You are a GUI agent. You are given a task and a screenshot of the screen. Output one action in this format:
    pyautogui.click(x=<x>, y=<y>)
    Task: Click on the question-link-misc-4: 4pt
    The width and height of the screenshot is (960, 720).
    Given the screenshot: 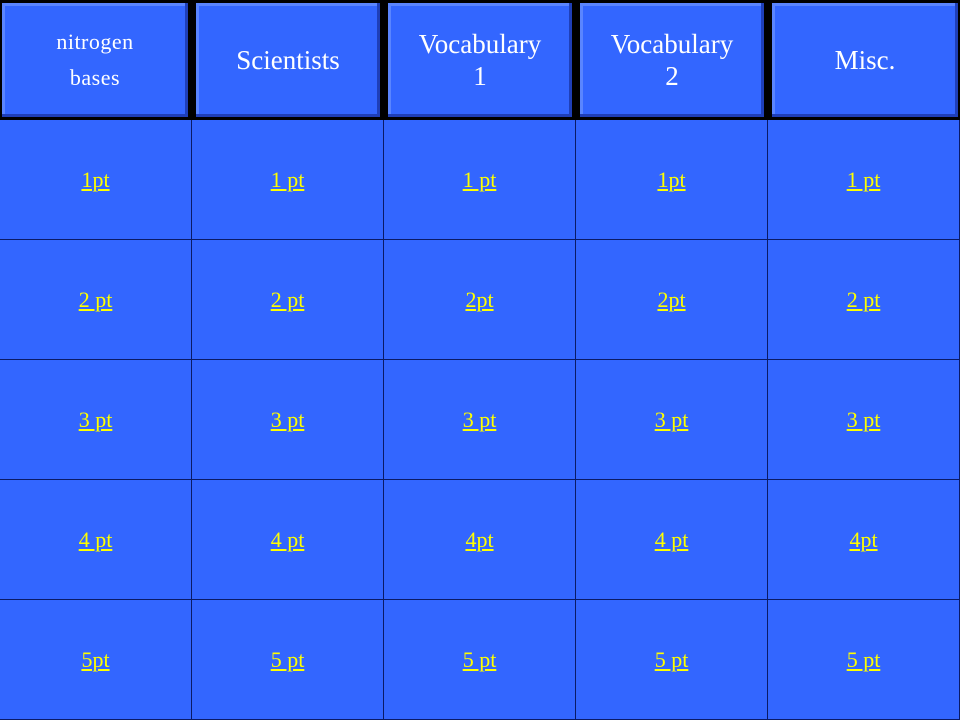 What is the action you would take?
    pyautogui.click(x=863, y=539)
    